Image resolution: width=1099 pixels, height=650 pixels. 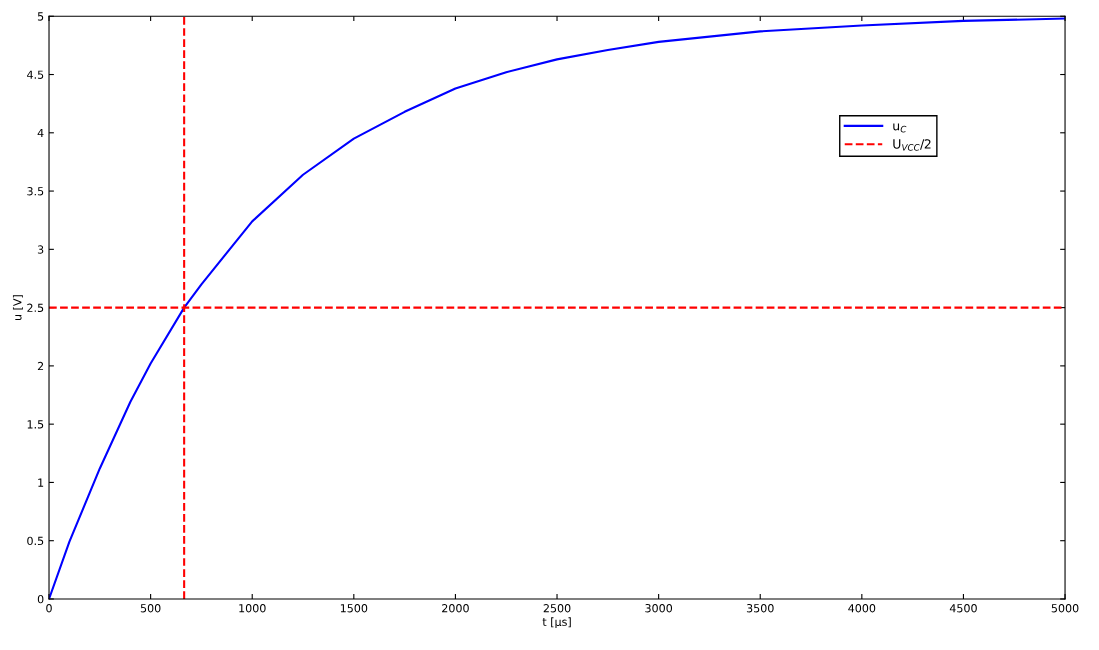 What do you see at coordinates (35, 424) in the screenshot?
I see `y-tick-label: 1.5` at bounding box center [35, 424].